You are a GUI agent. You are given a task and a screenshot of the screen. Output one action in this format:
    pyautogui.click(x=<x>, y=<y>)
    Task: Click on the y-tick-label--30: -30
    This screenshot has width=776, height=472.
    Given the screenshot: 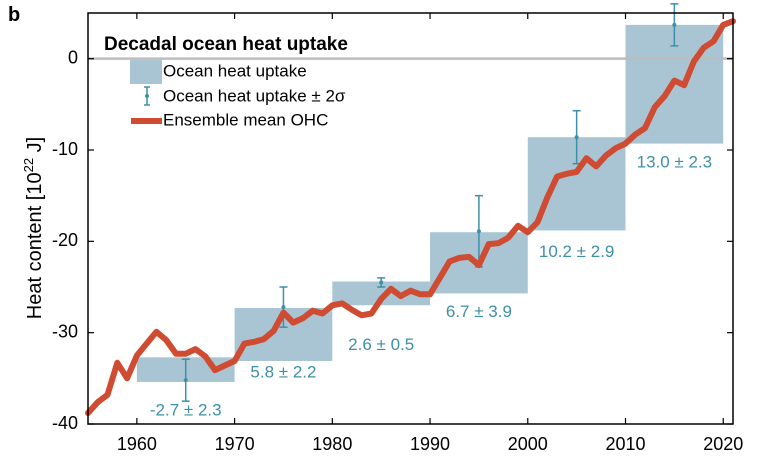 What is the action you would take?
    pyautogui.click(x=65, y=331)
    